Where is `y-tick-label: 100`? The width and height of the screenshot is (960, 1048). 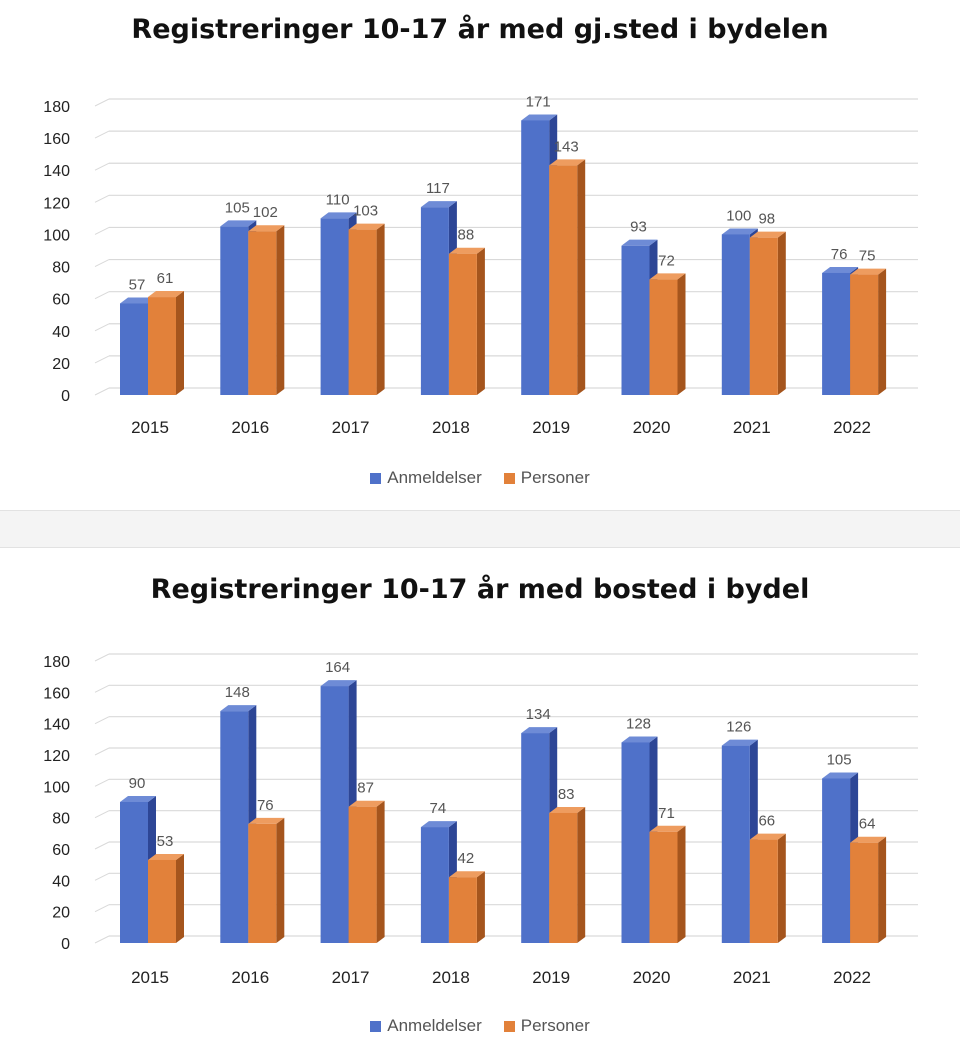
y-tick-label: 100 is located at coordinates (56, 235).